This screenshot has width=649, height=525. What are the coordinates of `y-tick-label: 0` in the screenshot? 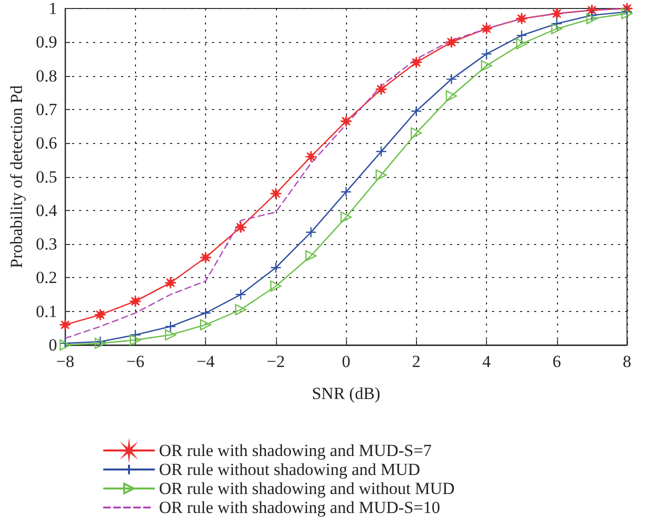 It's located at (53, 345).